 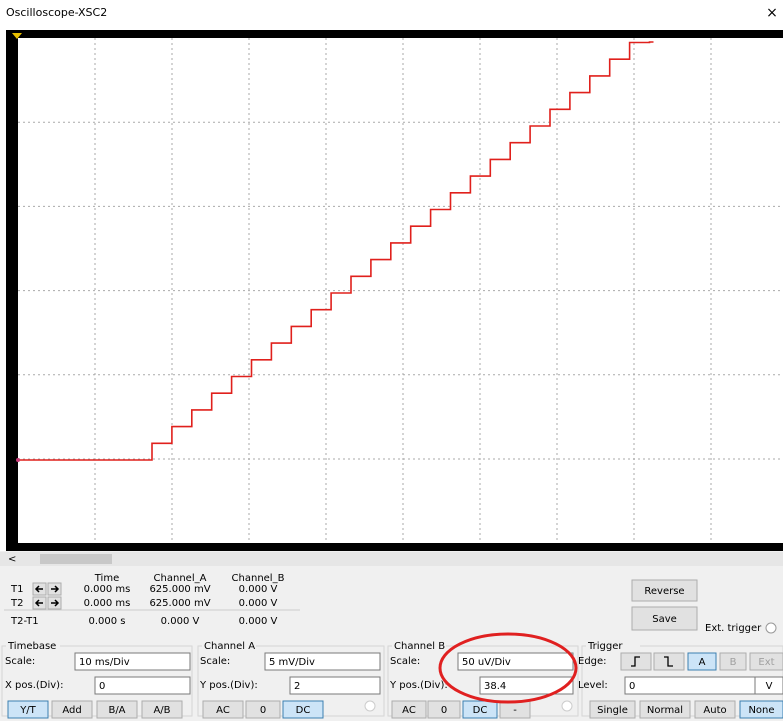 What do you see at coordinates (180, 578) in the screenshot?
I see `cursor-header: Channel_A` at bounding box center [180, 578].